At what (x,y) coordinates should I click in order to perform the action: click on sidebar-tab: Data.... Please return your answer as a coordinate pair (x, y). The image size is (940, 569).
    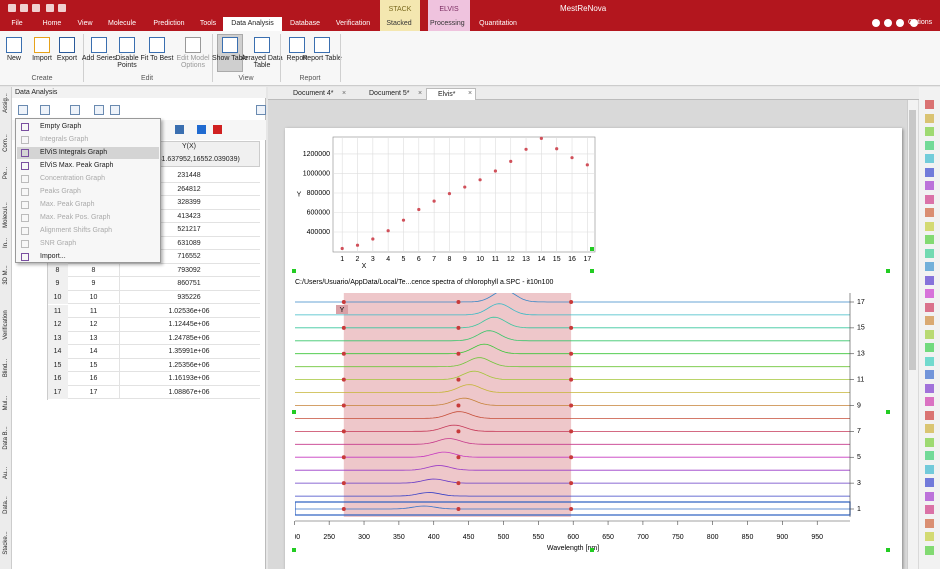
    Looking at the image, I should click on (6, 505).